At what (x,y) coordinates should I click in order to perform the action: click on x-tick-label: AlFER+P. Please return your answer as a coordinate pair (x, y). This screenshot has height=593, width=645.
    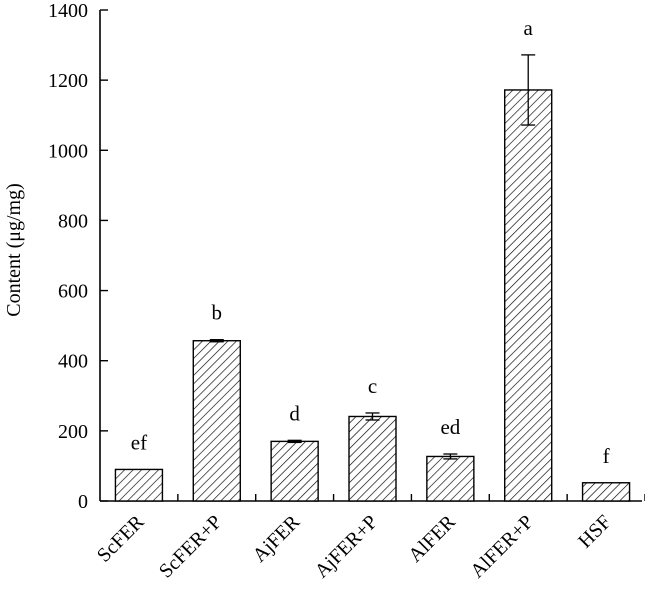
    Looking at the image, I should click on (501, 546).